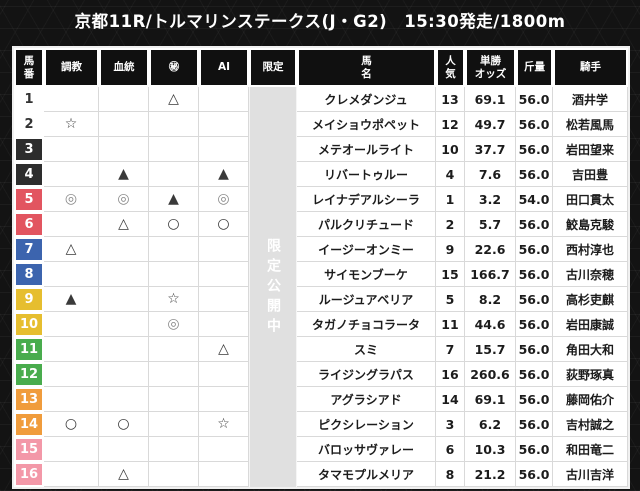 This screenshot has height=491, width=640. I want to click on secret-mark: ◎, so click(174, 324).